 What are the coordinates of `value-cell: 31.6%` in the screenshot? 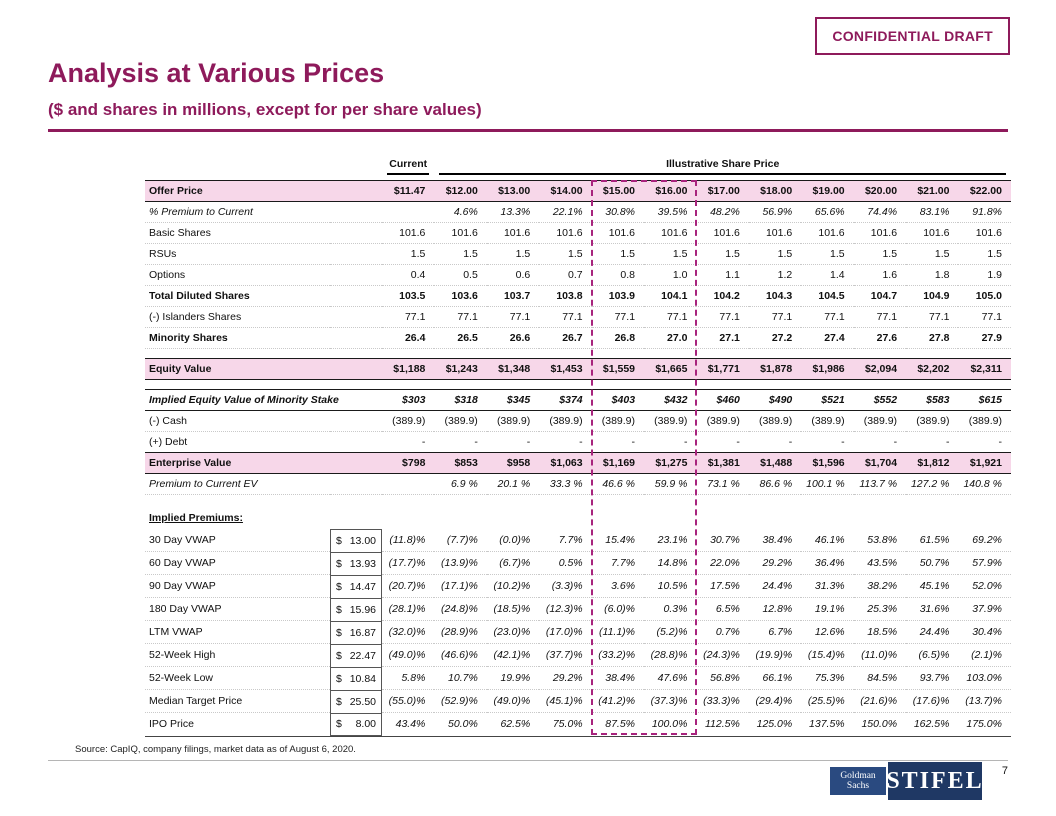 It's located at (932, 609).